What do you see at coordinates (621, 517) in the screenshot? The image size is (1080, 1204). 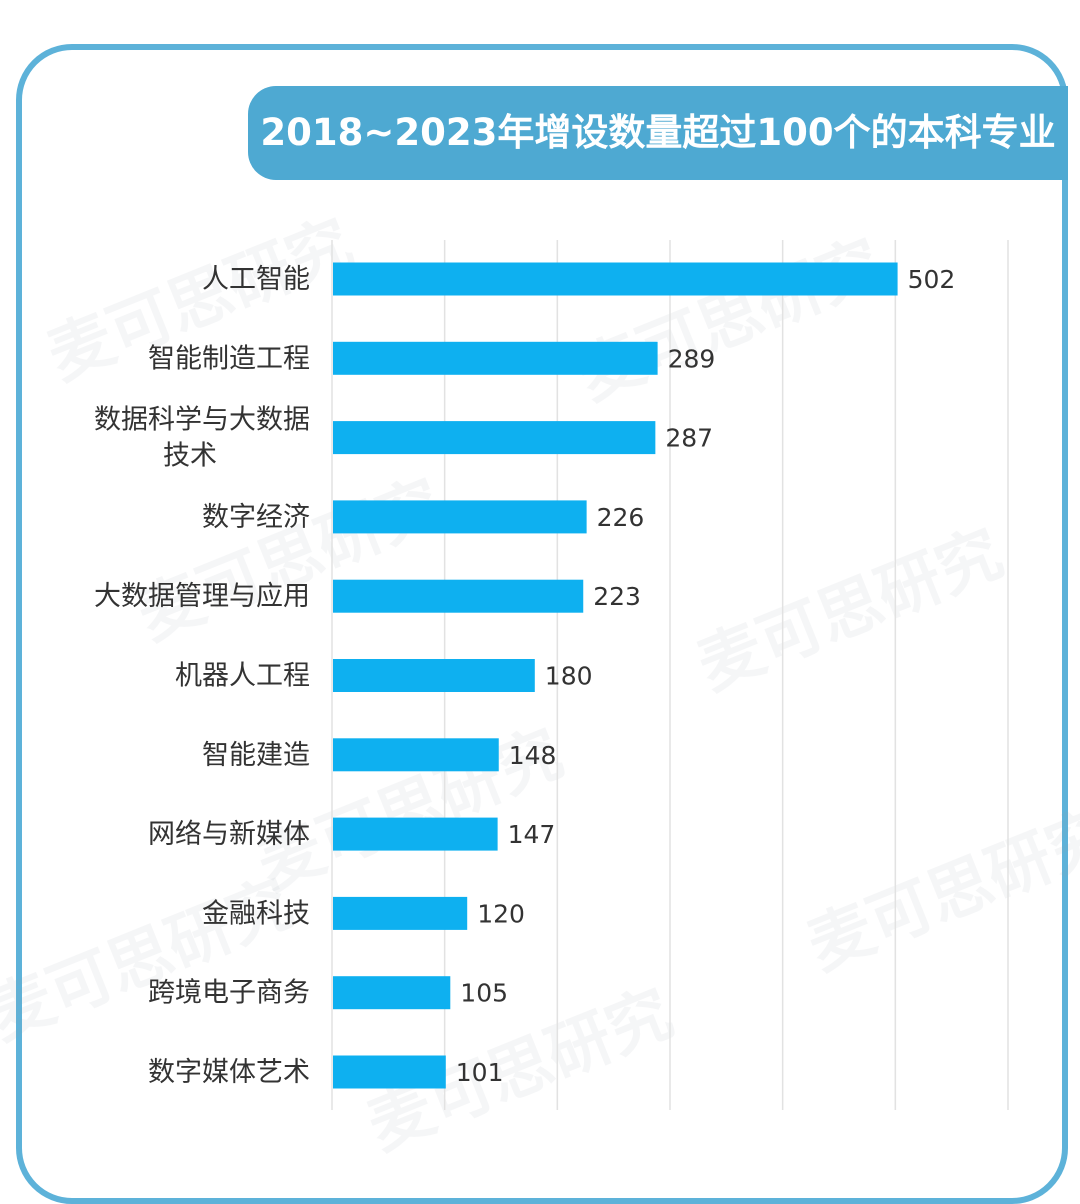 I see `value-label: 226` at bounding box center [621, 517].